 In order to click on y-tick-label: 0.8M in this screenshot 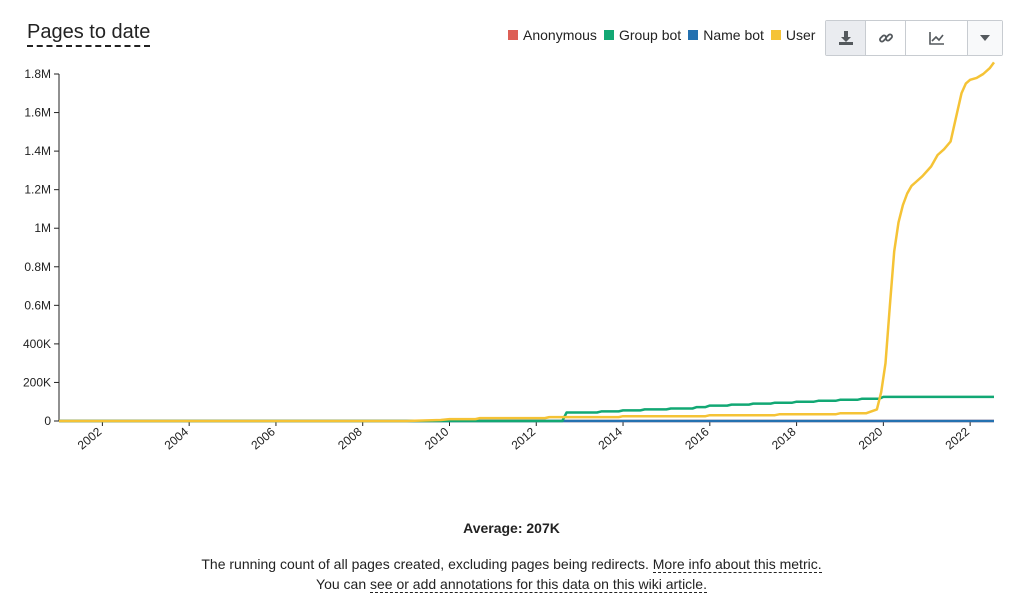, I will do `click(37, 267)`.